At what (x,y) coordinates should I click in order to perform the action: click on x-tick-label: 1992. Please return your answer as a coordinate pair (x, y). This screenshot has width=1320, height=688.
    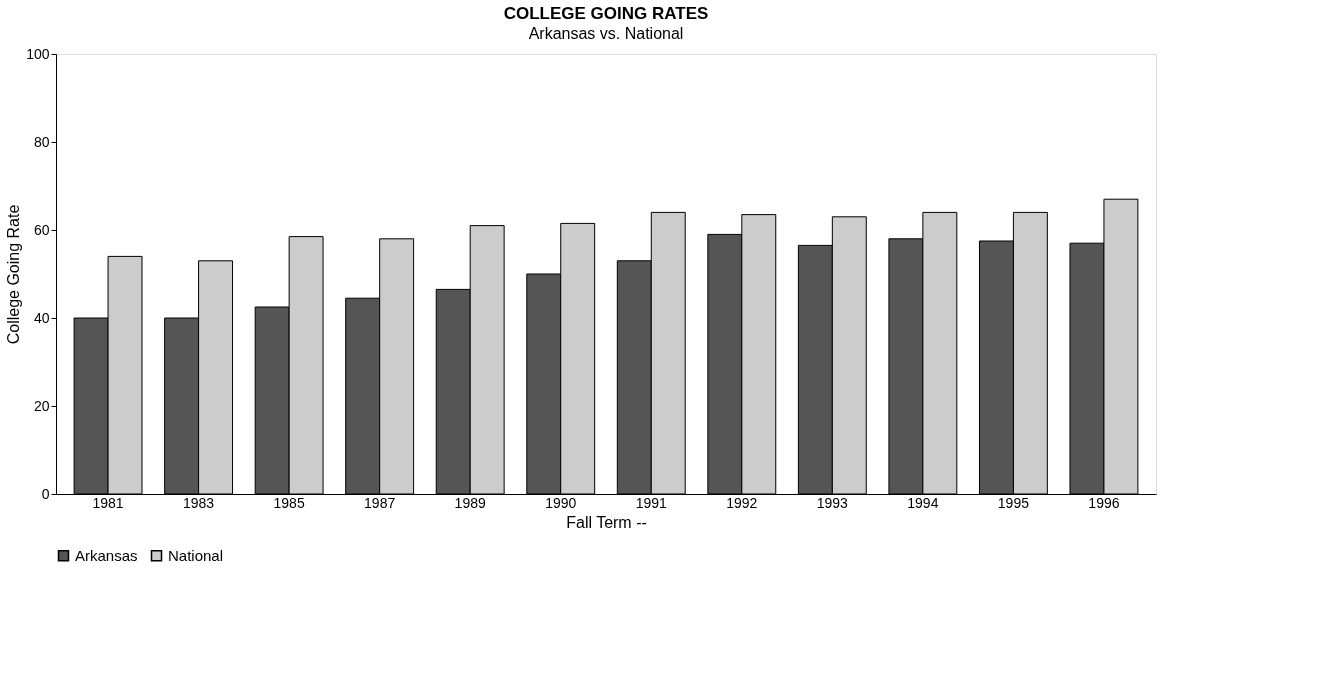
    Looking at the image, I should click on (742, 502).